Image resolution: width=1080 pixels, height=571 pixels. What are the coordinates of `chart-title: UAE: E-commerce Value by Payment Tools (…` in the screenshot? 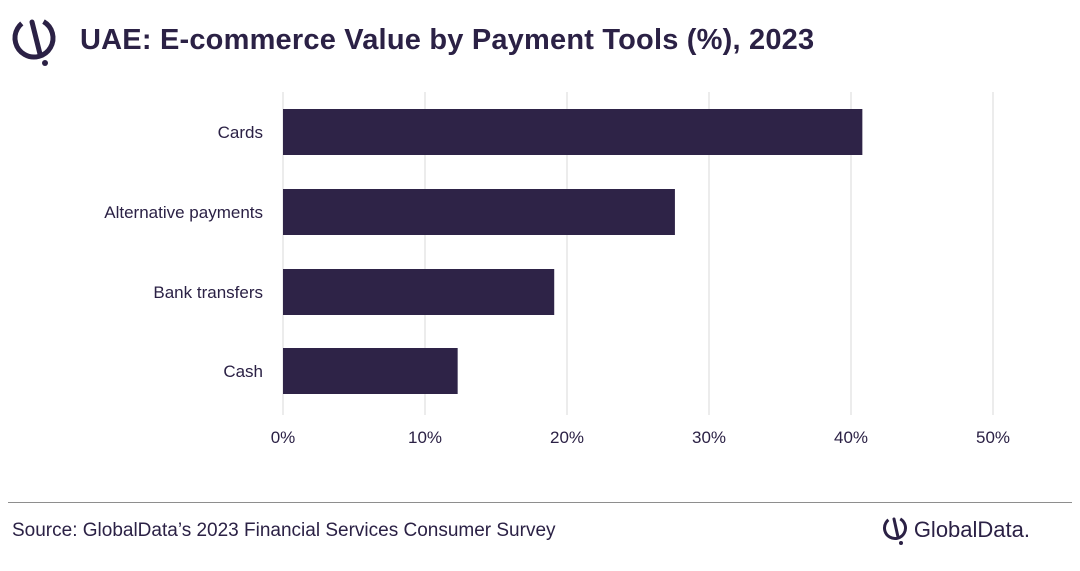 It's located at (447, 39).